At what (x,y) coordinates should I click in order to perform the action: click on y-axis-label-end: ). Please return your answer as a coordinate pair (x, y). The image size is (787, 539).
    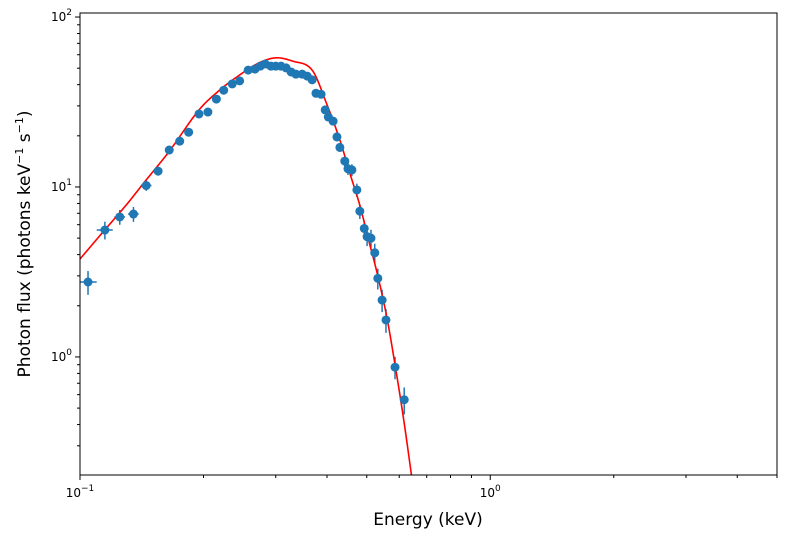
    Looking at the image, I should click on (25, 114).